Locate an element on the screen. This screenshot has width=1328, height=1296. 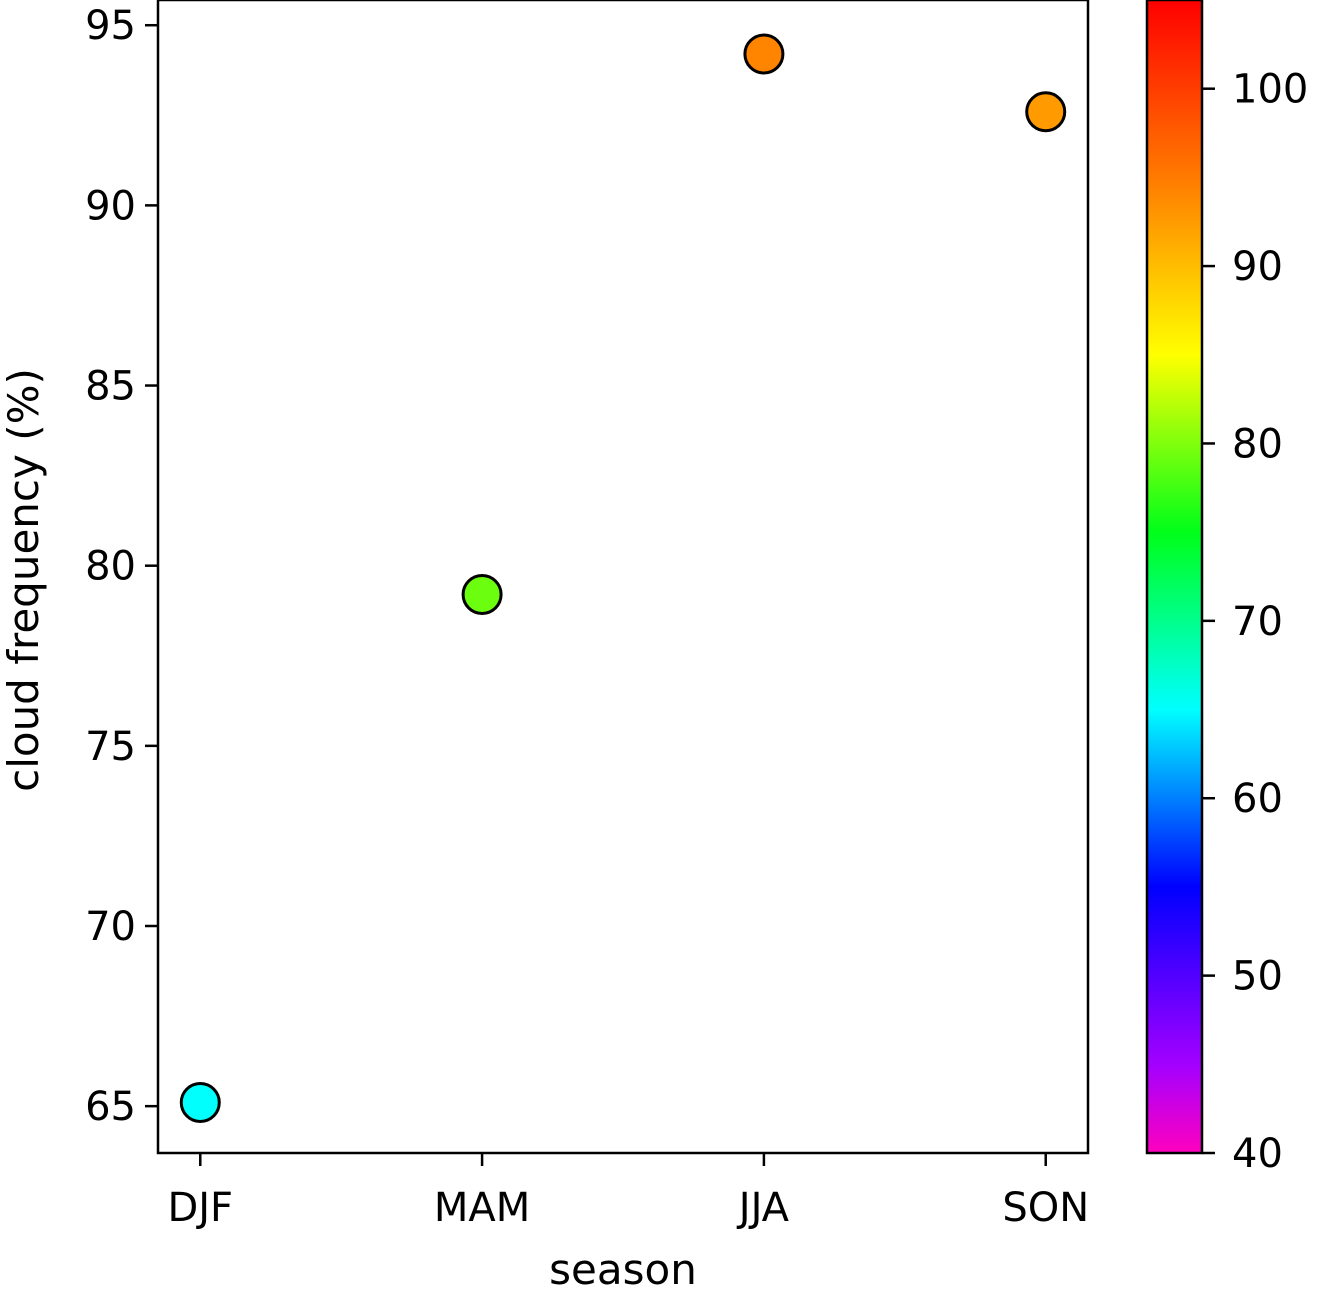
colorbar: 40 50 60 70 80 90 100 is located at coordinates (1226, 588).